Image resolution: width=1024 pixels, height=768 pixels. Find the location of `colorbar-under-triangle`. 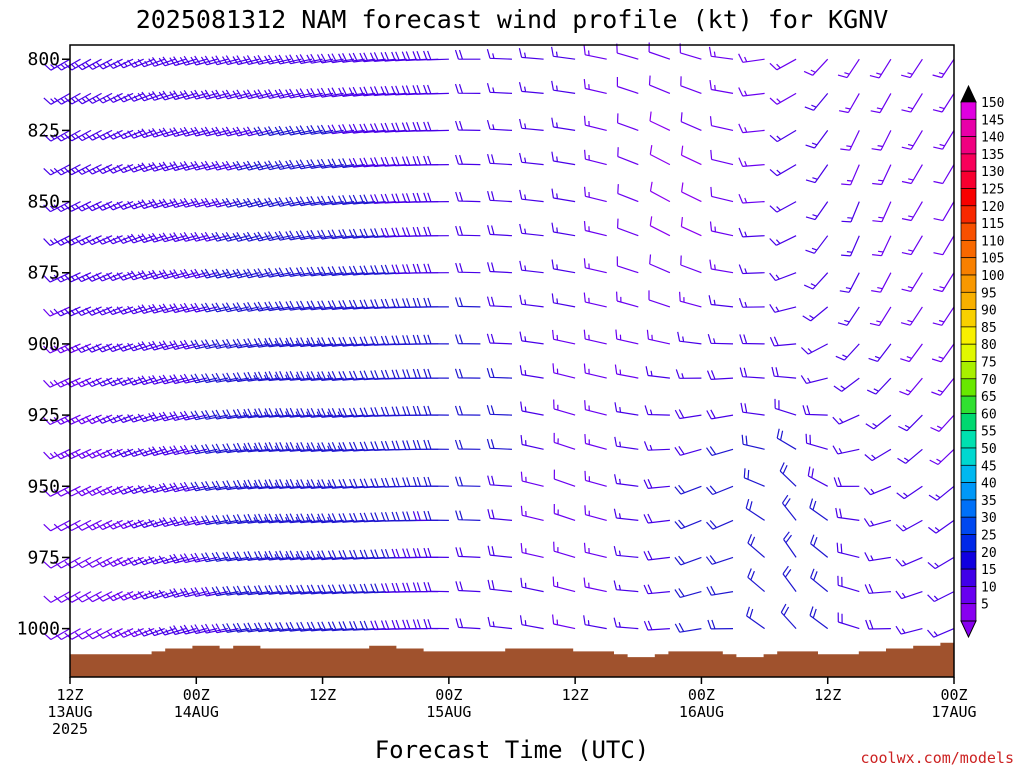

colorbar-under-triangle is located at coordinates (968, 629).